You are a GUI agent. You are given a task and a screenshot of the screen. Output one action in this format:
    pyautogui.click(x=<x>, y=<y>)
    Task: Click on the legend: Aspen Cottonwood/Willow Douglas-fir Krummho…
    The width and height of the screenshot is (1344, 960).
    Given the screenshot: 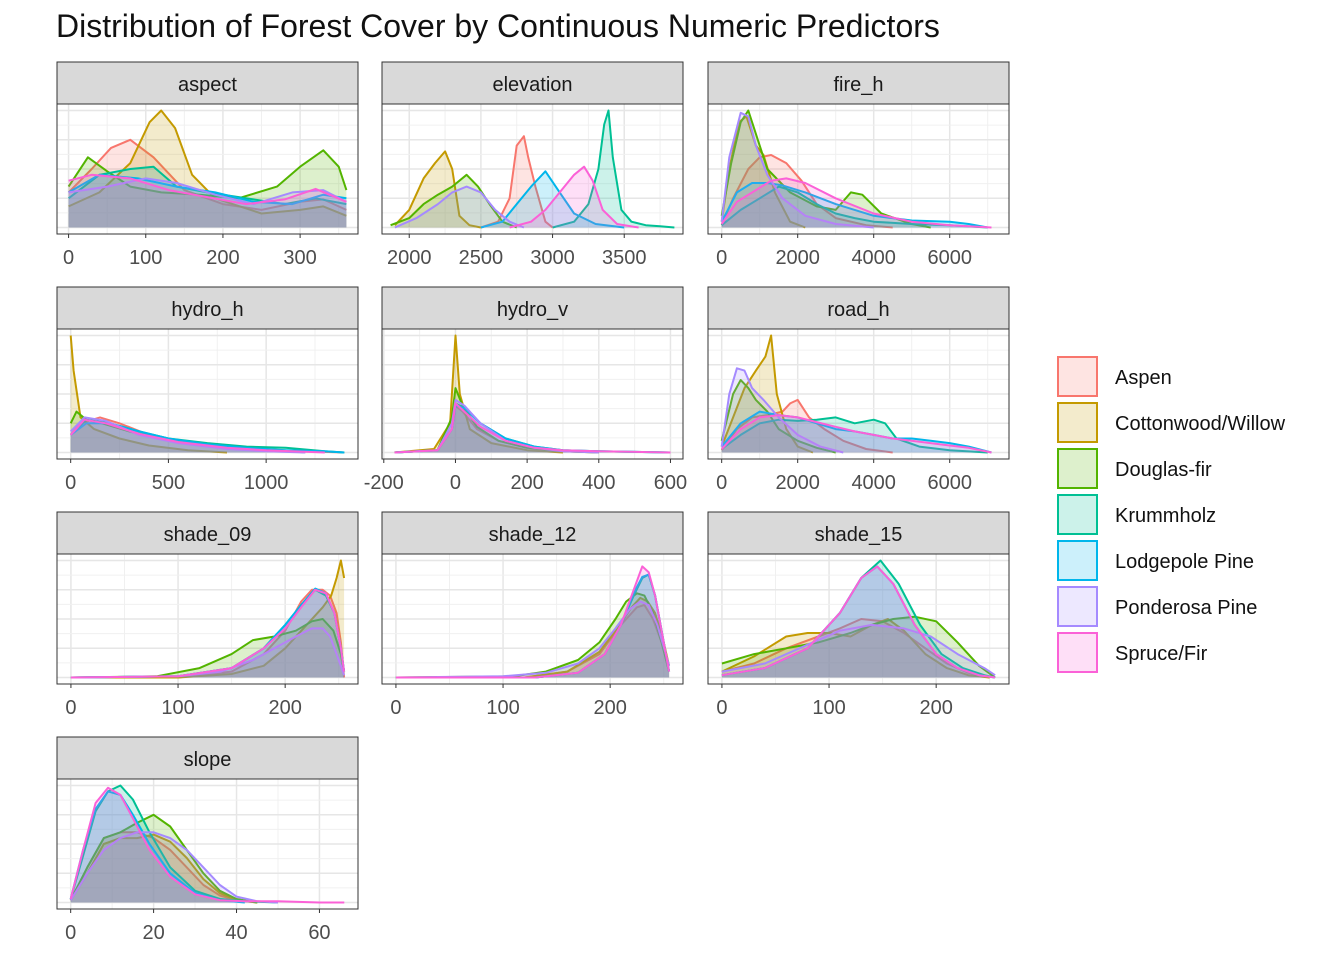 What is the action you would take?
    pyautogui.click(x=1171, y=514)
    